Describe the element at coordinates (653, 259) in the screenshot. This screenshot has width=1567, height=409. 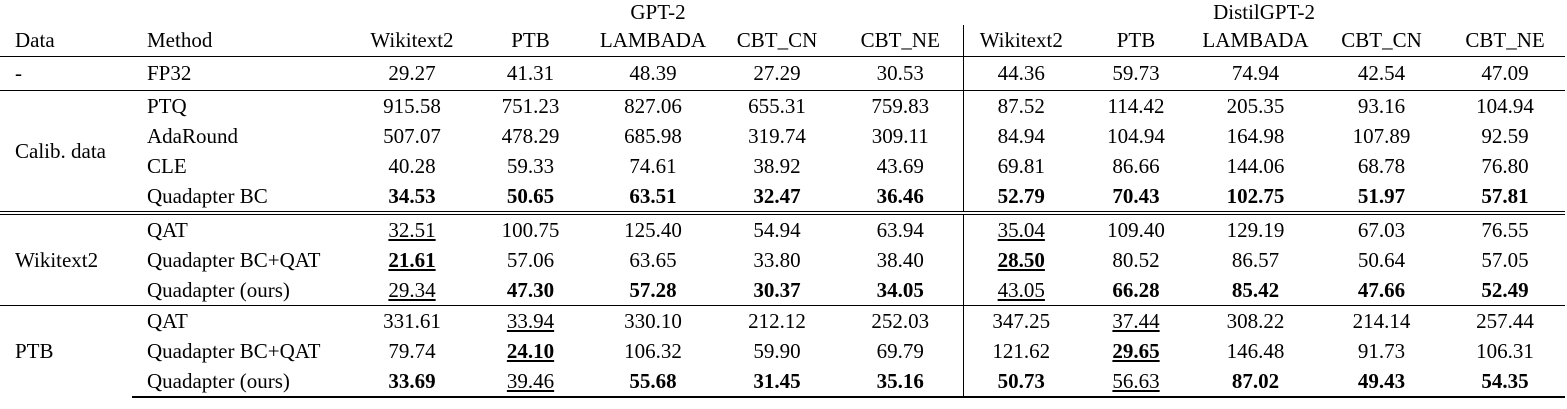
I see `value: 63.65` at that location.